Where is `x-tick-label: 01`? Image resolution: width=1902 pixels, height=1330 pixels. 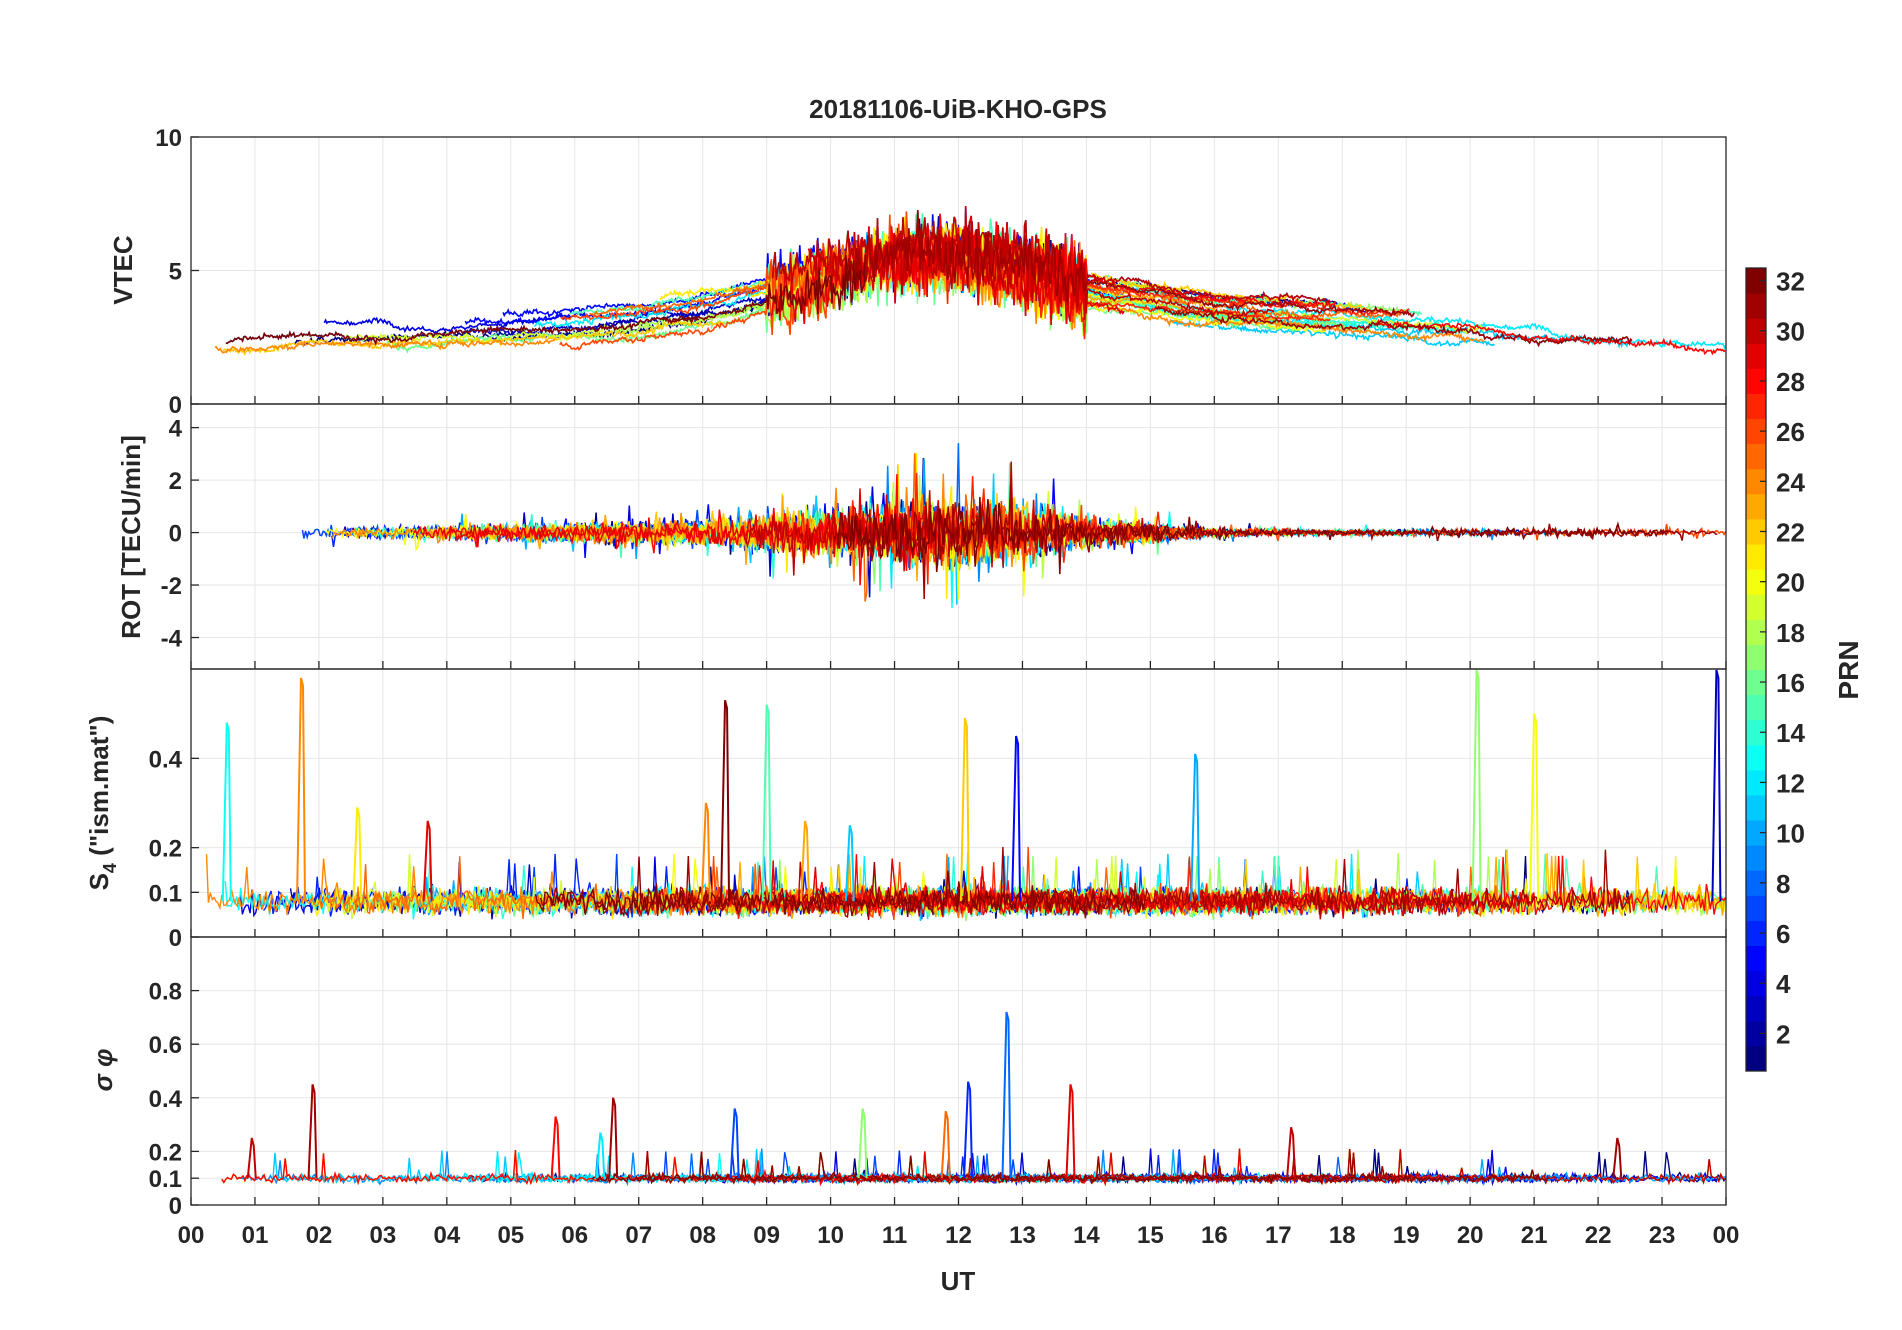 x-tick-label: 01 is located at coordinates (255, 1235).